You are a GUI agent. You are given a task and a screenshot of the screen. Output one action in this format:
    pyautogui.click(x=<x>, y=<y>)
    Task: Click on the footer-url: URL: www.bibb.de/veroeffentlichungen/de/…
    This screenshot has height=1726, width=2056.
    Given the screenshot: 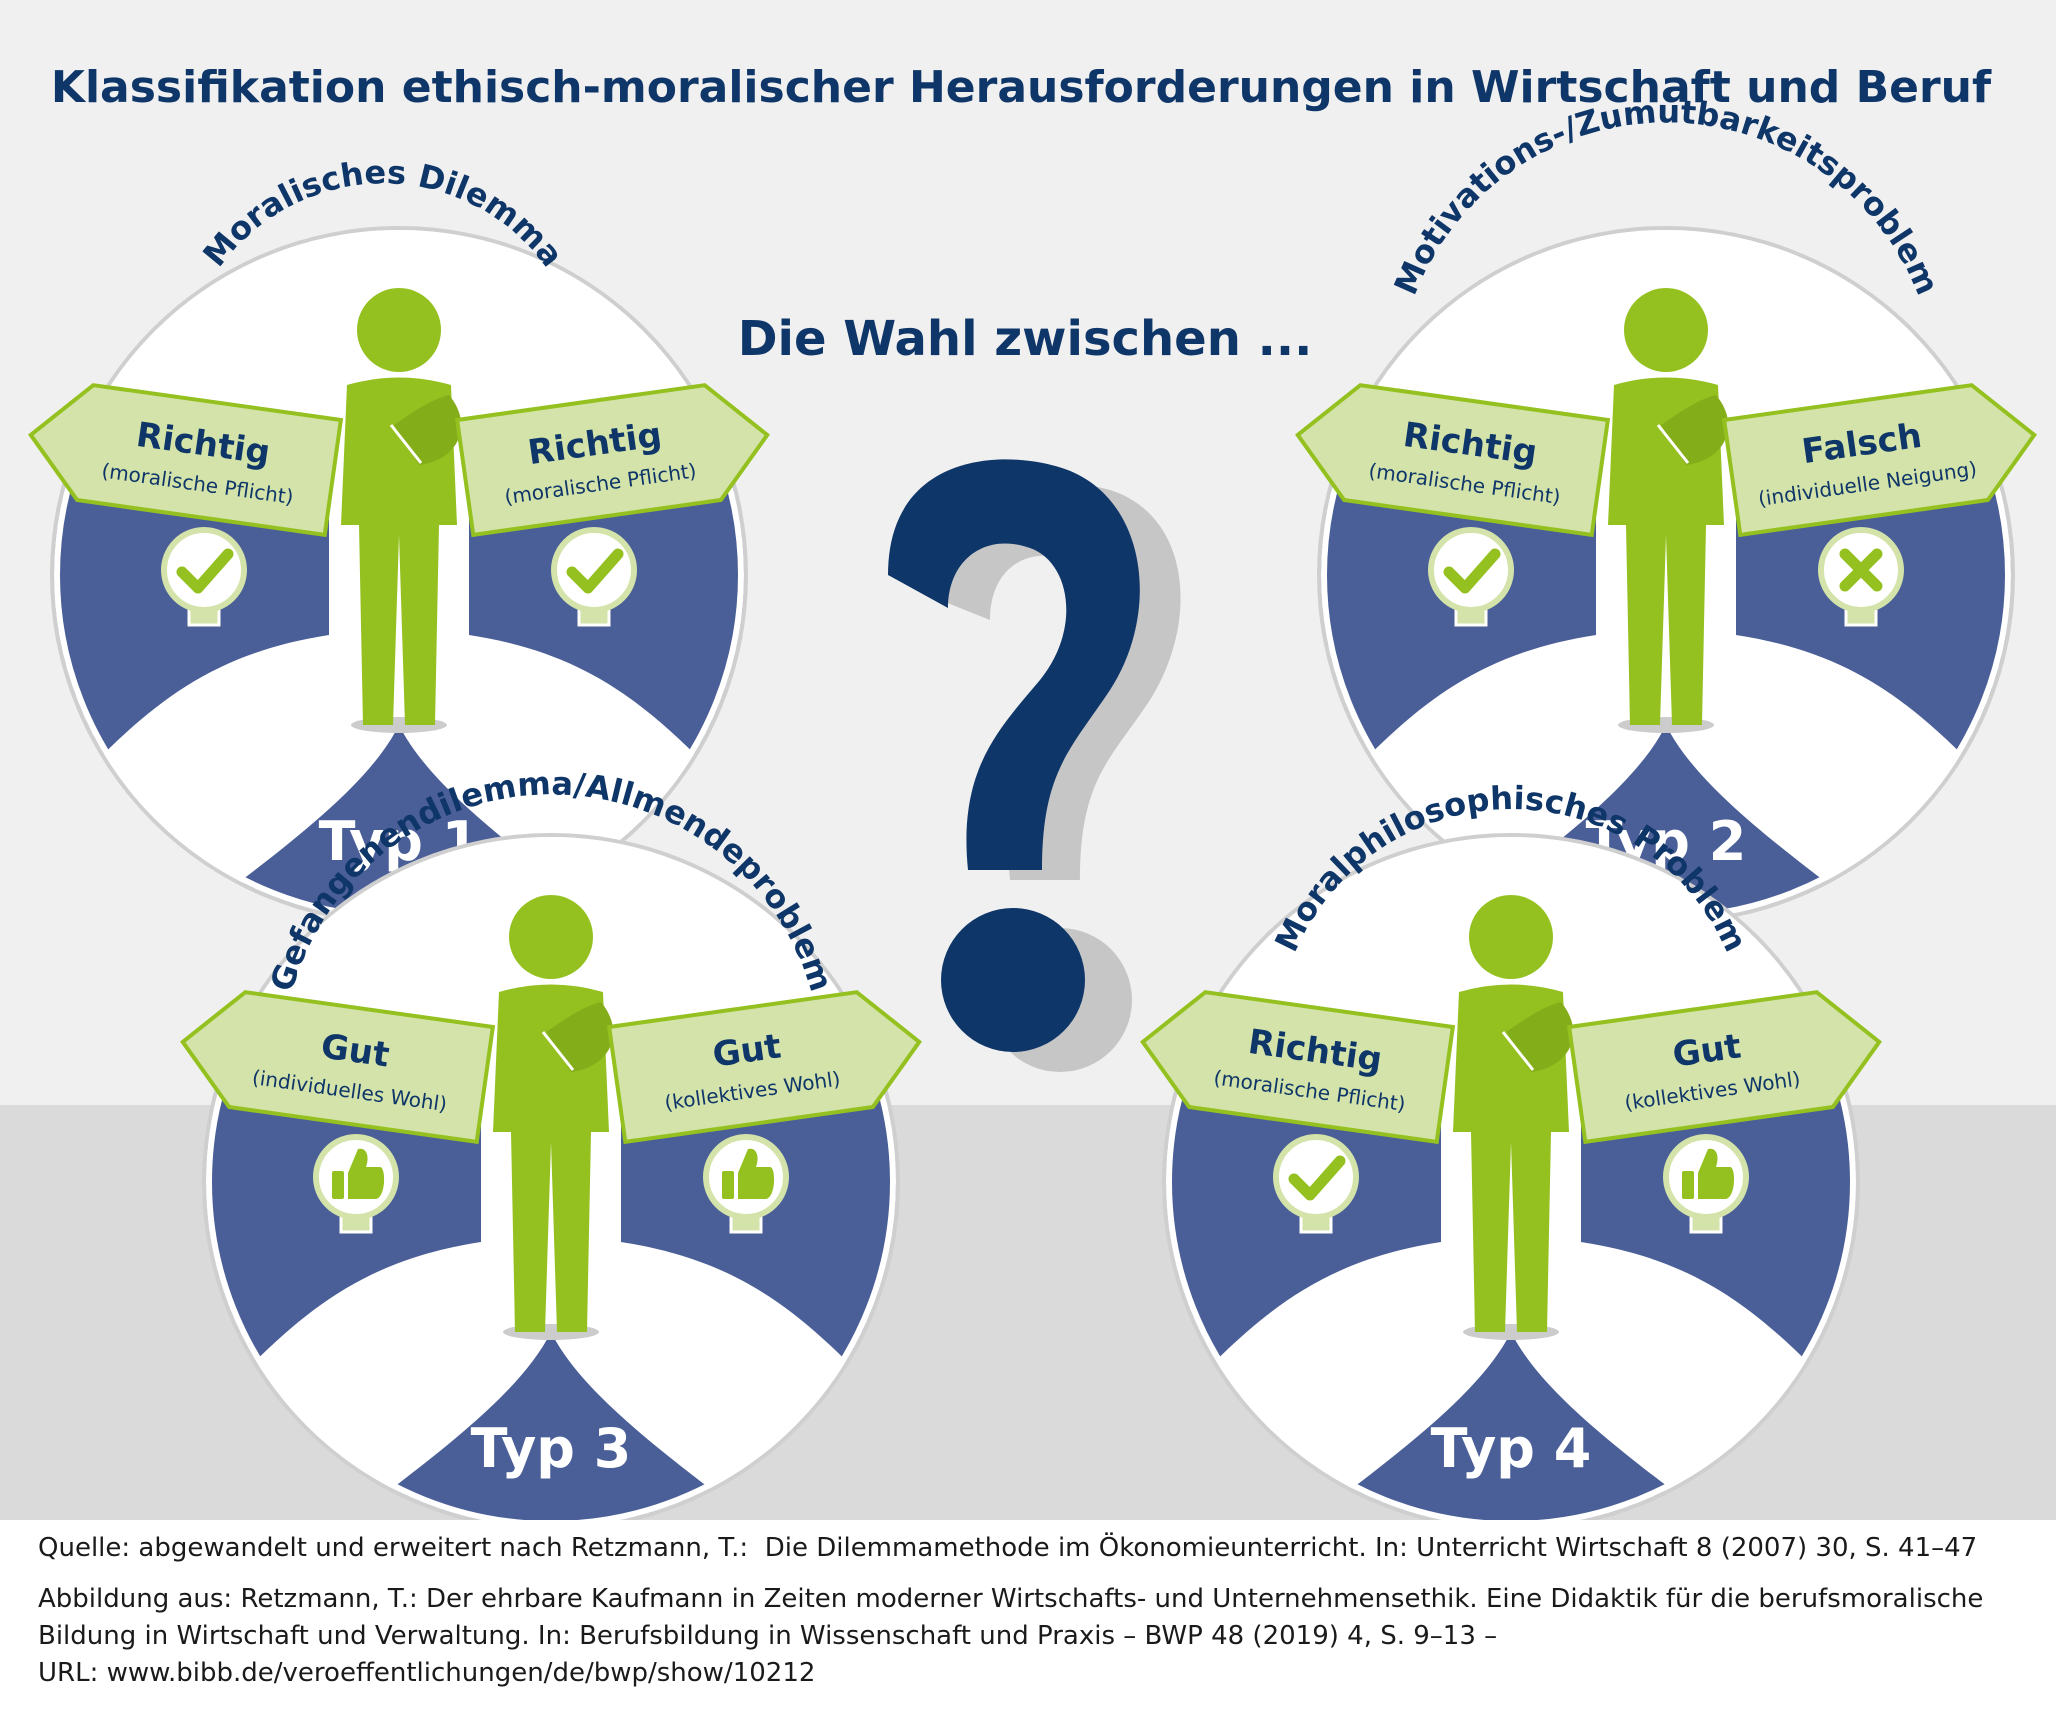 What is the action you would take?
    pyautogui.click(x=427, y=1673)
    